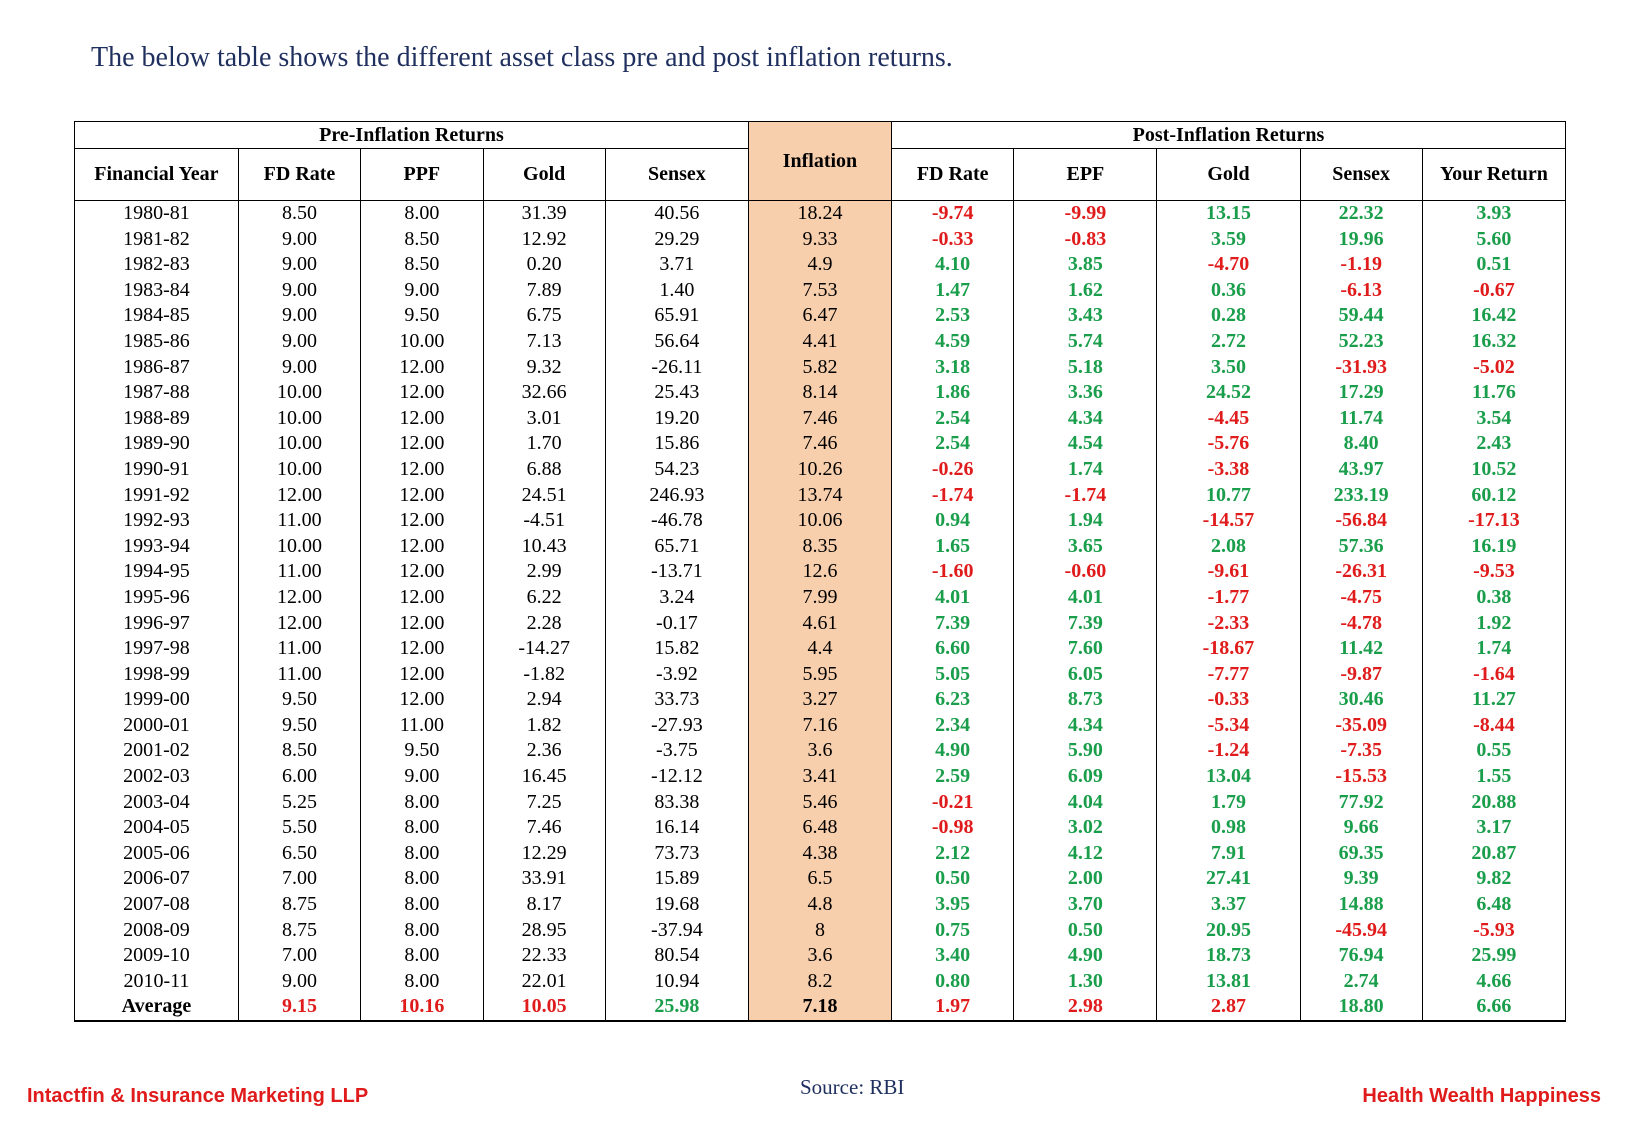 This screenshot has height=1125, width=1625. I want to click on cell-sensex: 19.68, so click(676, 905).